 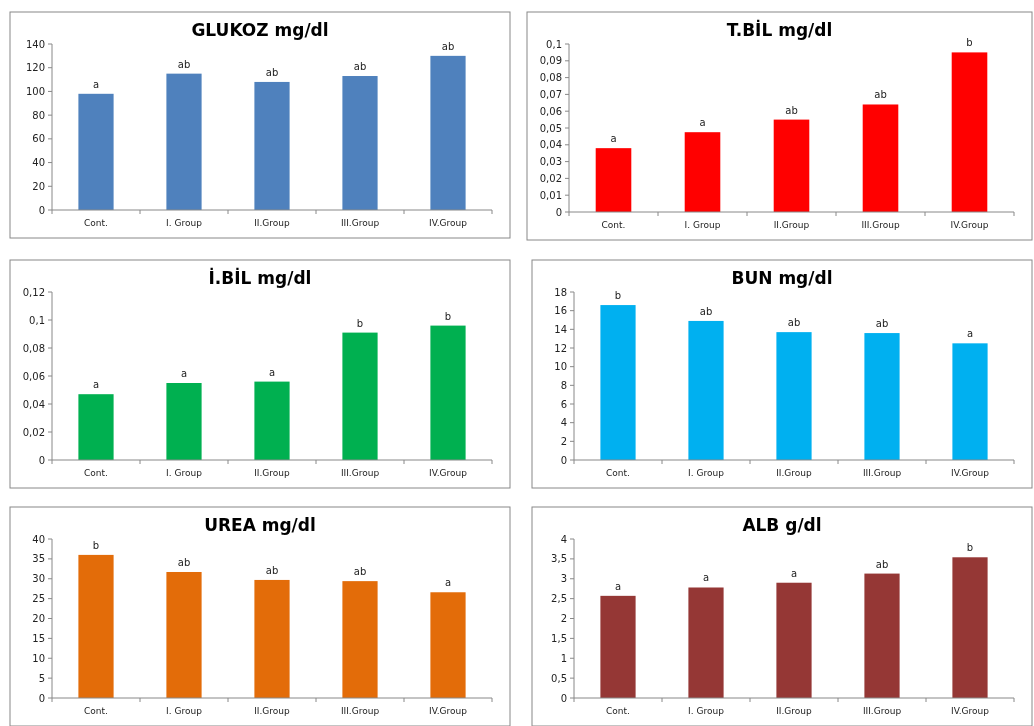 What do you see at coordinates (38, 559) in the screenshot?
I see `y-tick-label: 35` at bounding box center [38, 559].